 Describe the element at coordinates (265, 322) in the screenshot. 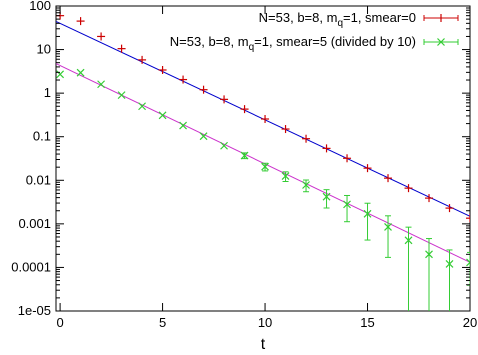

I see `x-tick-label: 10` at that location.